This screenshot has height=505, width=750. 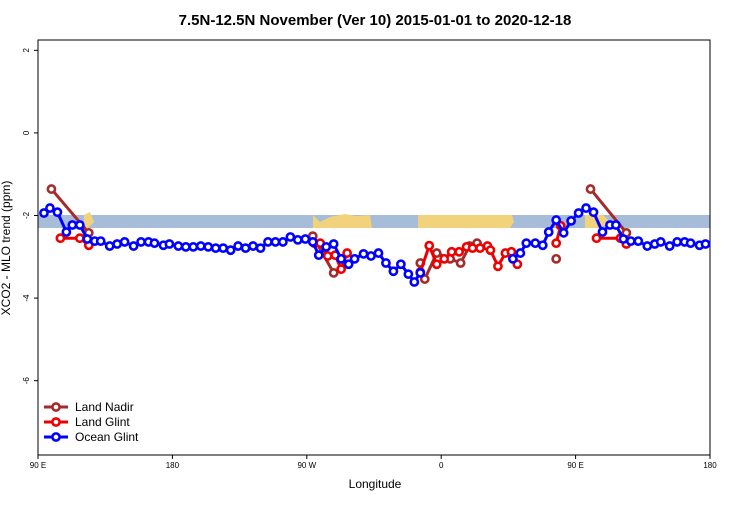 I want to click on y-axis-label: XCO2 - MLO trend (ppm), so click(x=6, y=248).